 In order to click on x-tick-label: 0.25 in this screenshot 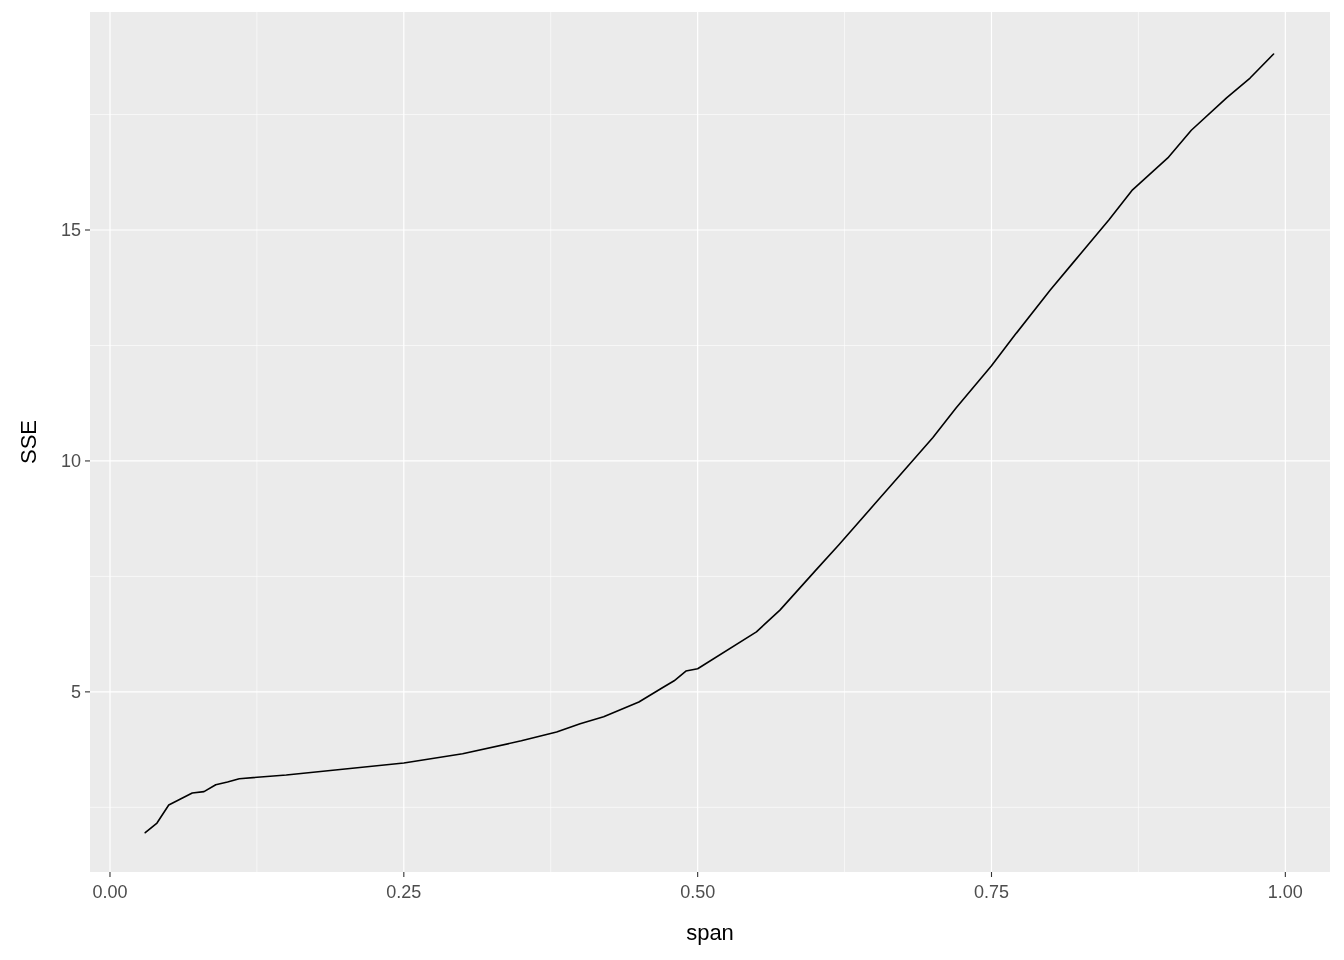, I will do `click(404, 892)`.